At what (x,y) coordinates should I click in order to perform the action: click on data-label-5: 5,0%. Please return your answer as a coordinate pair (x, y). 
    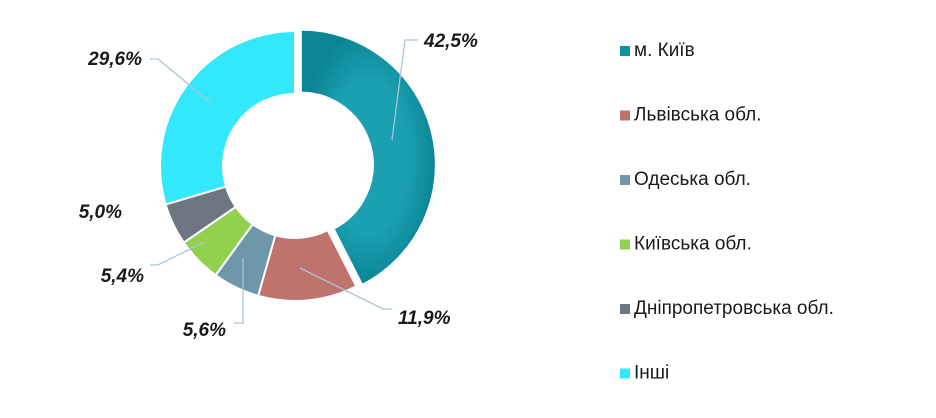
    Looking at the image, I should click on (100, 212).